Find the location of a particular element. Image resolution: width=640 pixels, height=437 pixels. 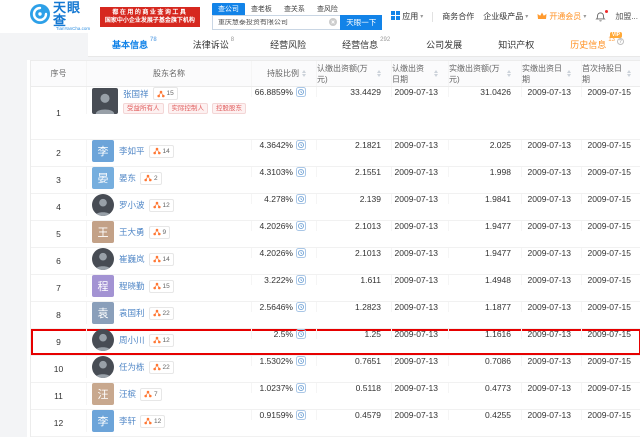

tab-label: 公司发展 is located at coordinates (444, 45).